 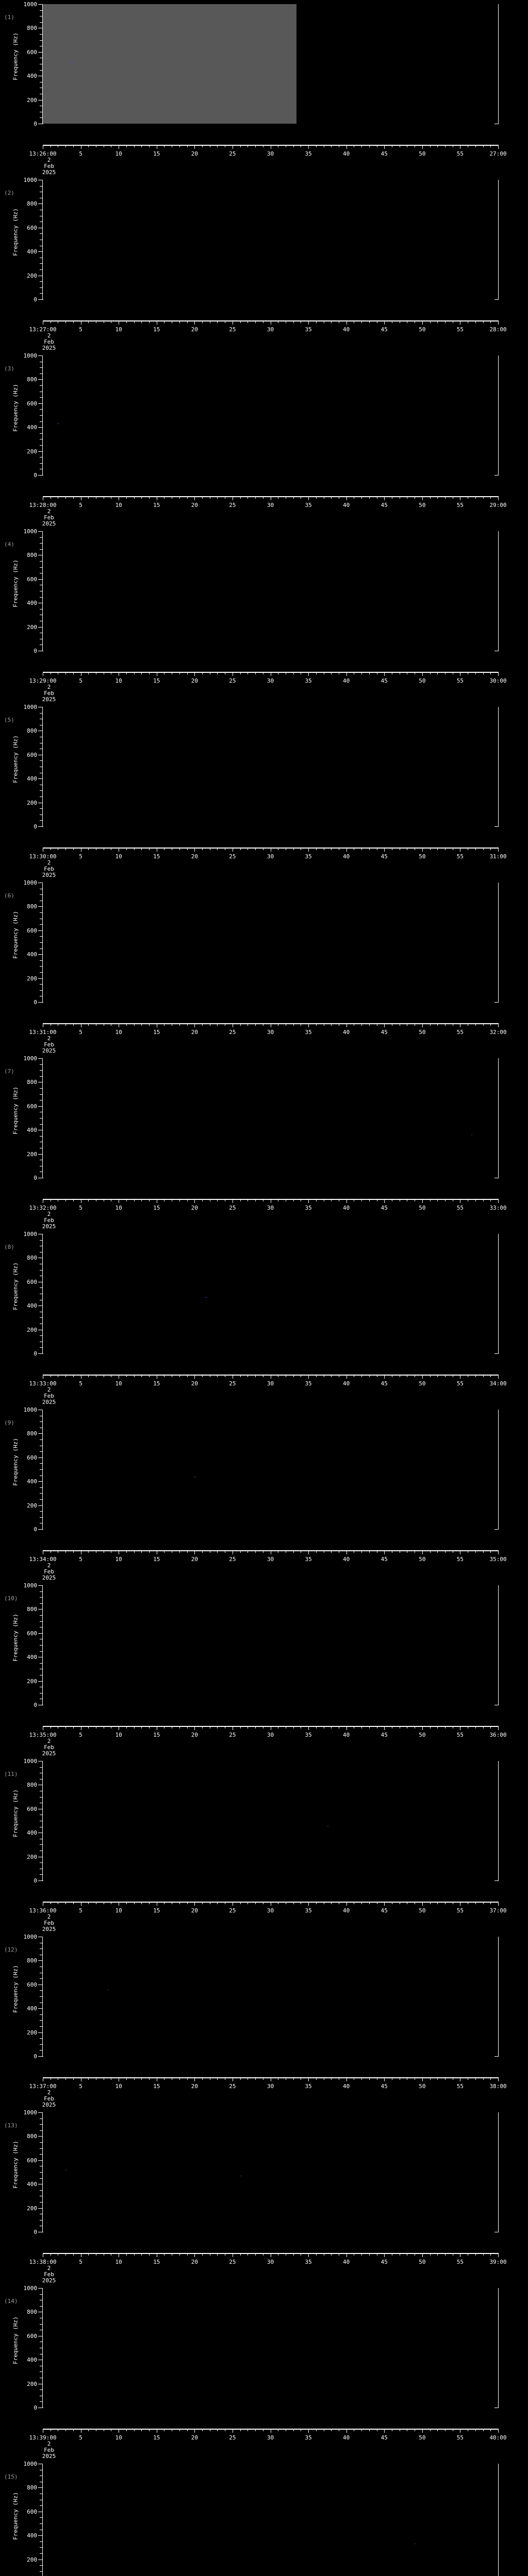 I want to click on y-tick-label: 400, so click(x=32, y=252).